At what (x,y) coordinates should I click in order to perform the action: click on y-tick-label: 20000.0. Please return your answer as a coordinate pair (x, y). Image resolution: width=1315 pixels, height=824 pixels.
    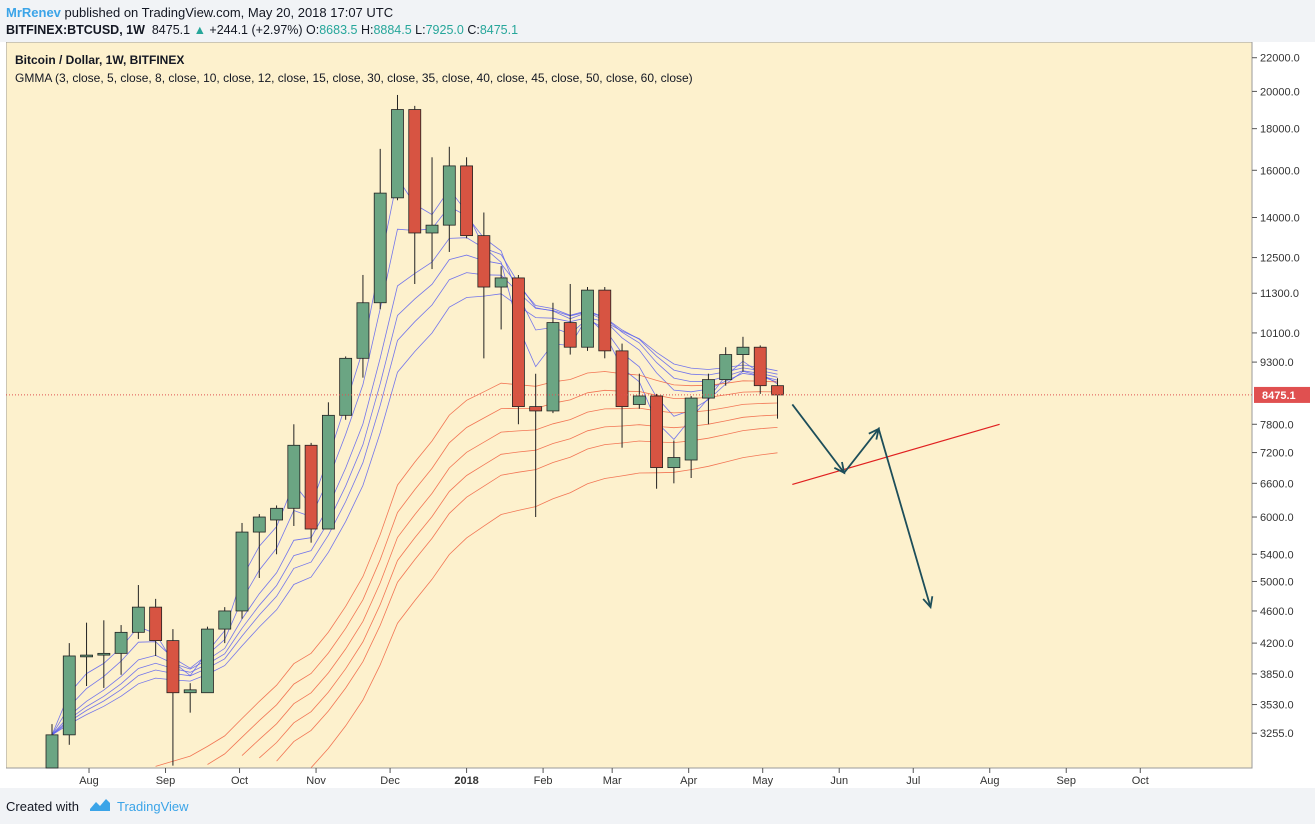
    Looking at the image, I should click on (1280, 92).